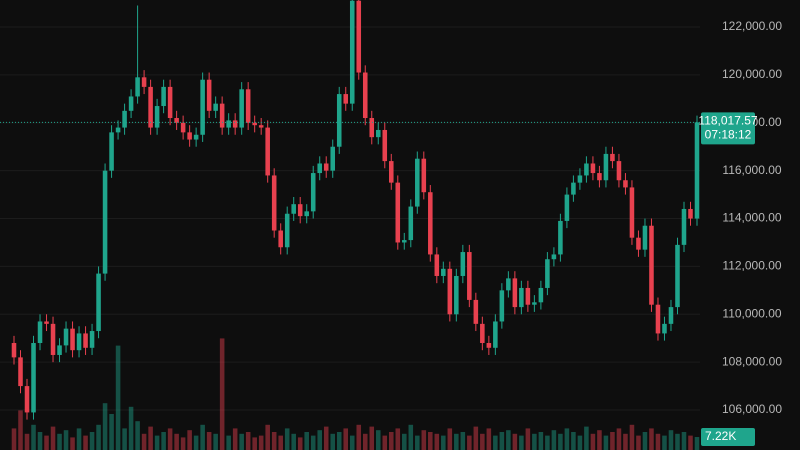 This screenshot has height=450, width=800. Describe the element at coordinates (752, 74) in the screenshot. I see `y-tick-label: 120,000.00` at that location.